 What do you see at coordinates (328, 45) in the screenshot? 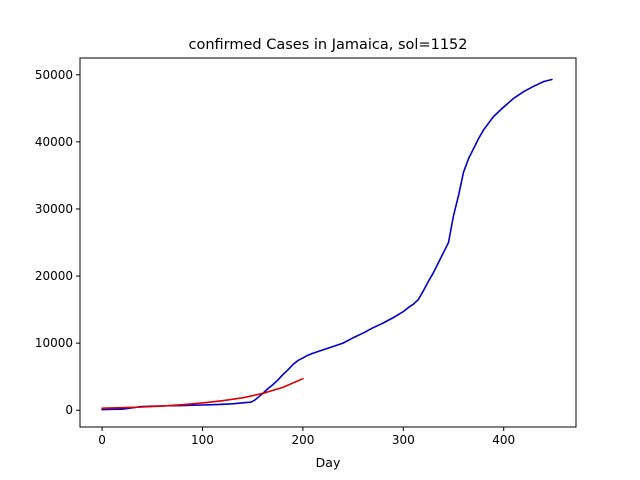
I see `chart-title: confirmed Cases in Jamaica, sol=1152` at bounding box center [328, 45].